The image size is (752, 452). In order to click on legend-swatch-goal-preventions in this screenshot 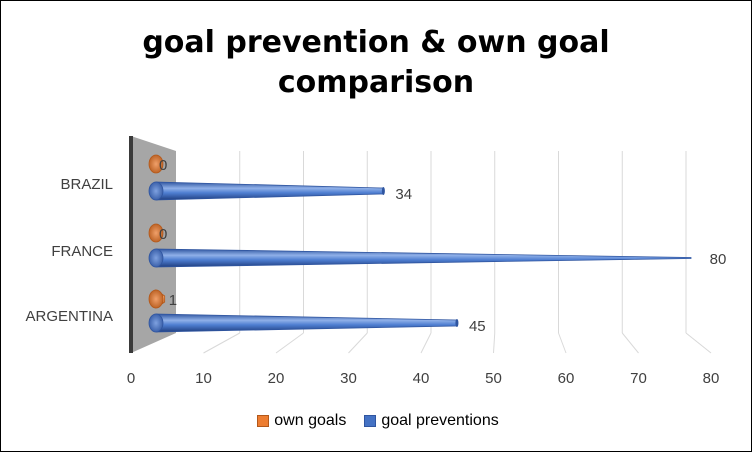, I will do `click(370, 421)`.